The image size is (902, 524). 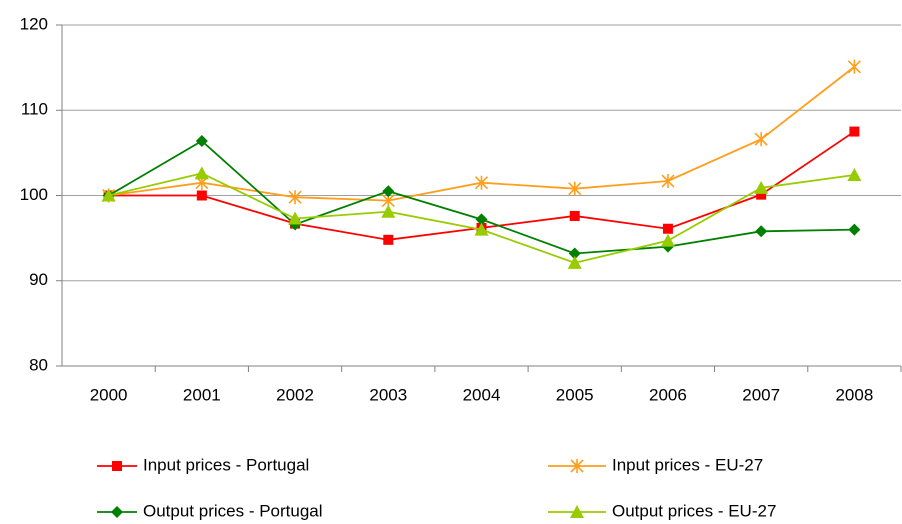 What do you see at coordinates (226, 464) in the screenshot?
I see `legend-label: Input prices - Portugal` at bounding box center [226, 464].